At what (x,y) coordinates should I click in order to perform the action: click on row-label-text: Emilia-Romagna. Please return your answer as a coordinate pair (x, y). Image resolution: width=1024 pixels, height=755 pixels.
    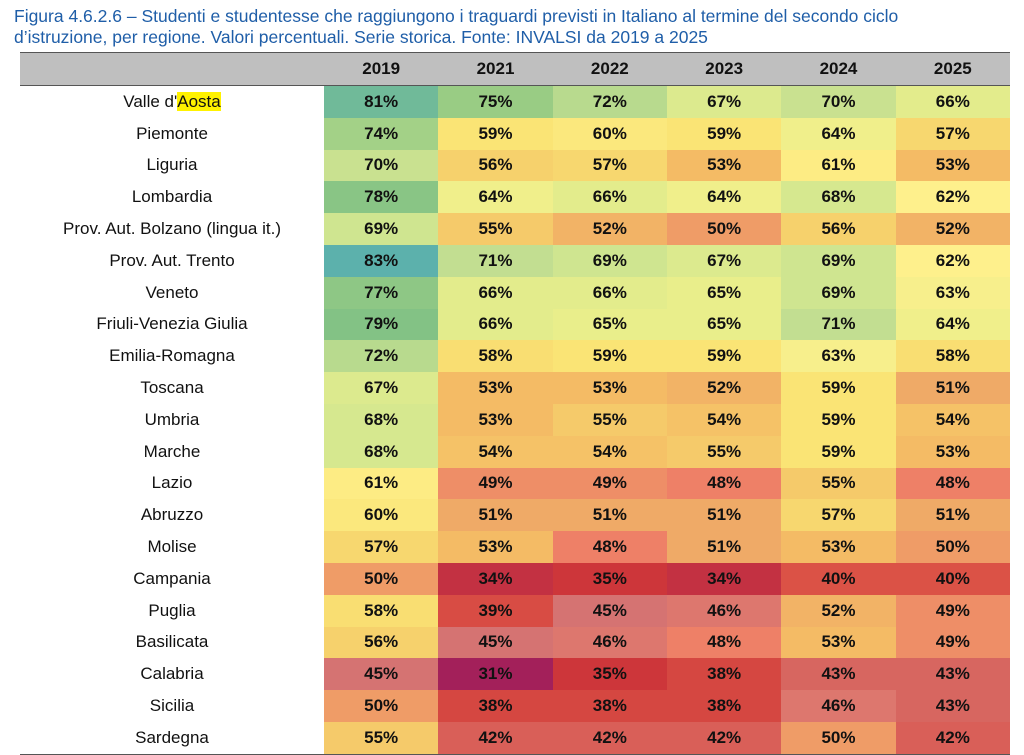
    Looking at the image, I should click on (172, 356).